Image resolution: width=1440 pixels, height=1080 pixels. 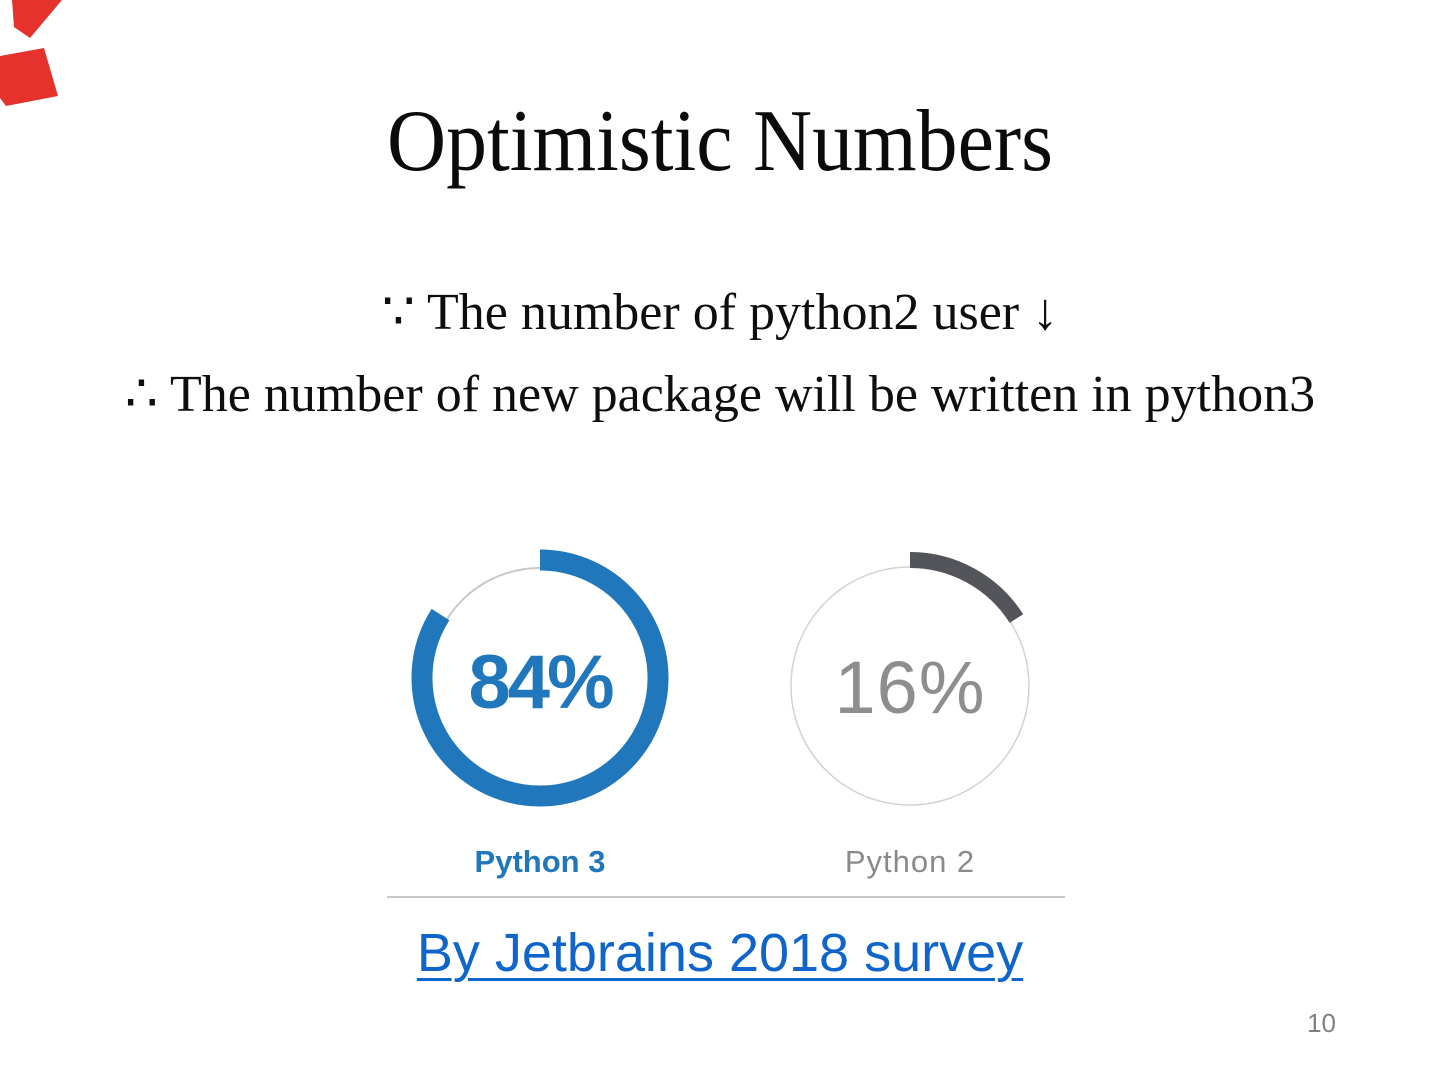 I want to click on python2-donut-rings, so click(x=910, y=686).